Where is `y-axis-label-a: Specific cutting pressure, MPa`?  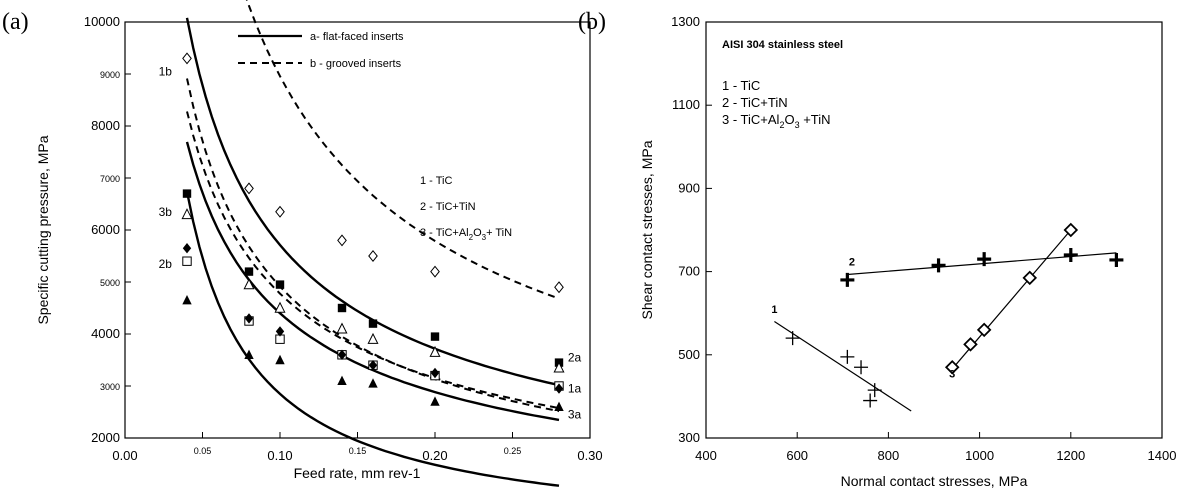 y-axis-label-a: Specific cutting pressure, MPa is located at coordinates (43, 229).